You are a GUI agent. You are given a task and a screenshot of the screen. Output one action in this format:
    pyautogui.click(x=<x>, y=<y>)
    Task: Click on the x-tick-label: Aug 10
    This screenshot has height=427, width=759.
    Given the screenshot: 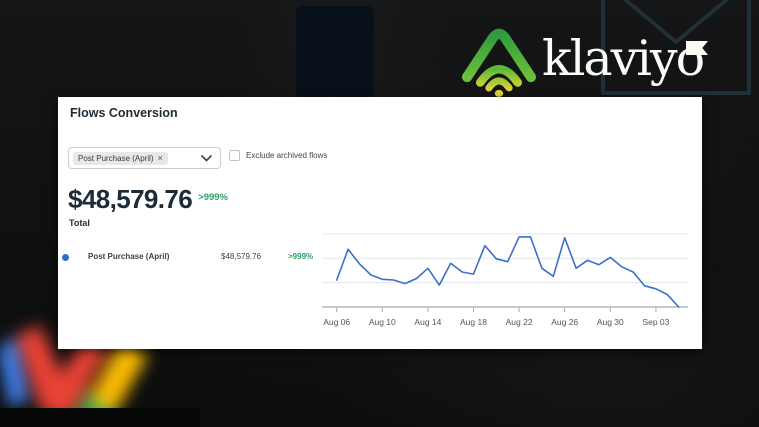 What is the action you would take?
    pyautogui.click(x=382, y=322)
    